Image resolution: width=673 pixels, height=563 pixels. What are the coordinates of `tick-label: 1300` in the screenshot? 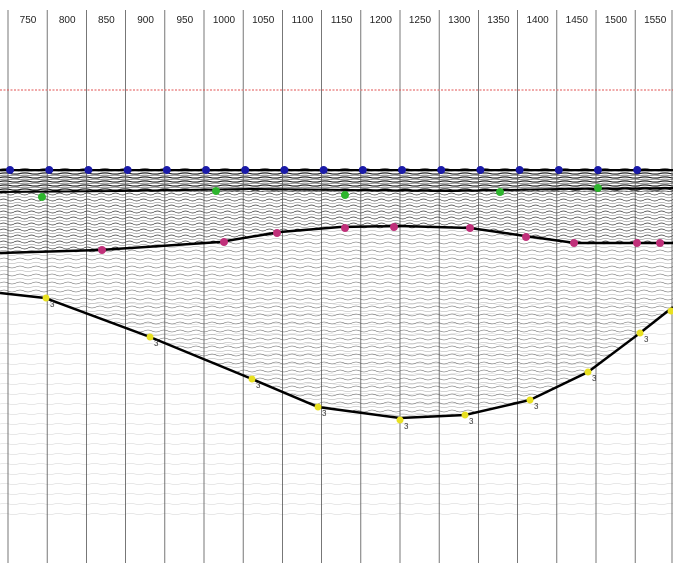 It's located at (459, 20).